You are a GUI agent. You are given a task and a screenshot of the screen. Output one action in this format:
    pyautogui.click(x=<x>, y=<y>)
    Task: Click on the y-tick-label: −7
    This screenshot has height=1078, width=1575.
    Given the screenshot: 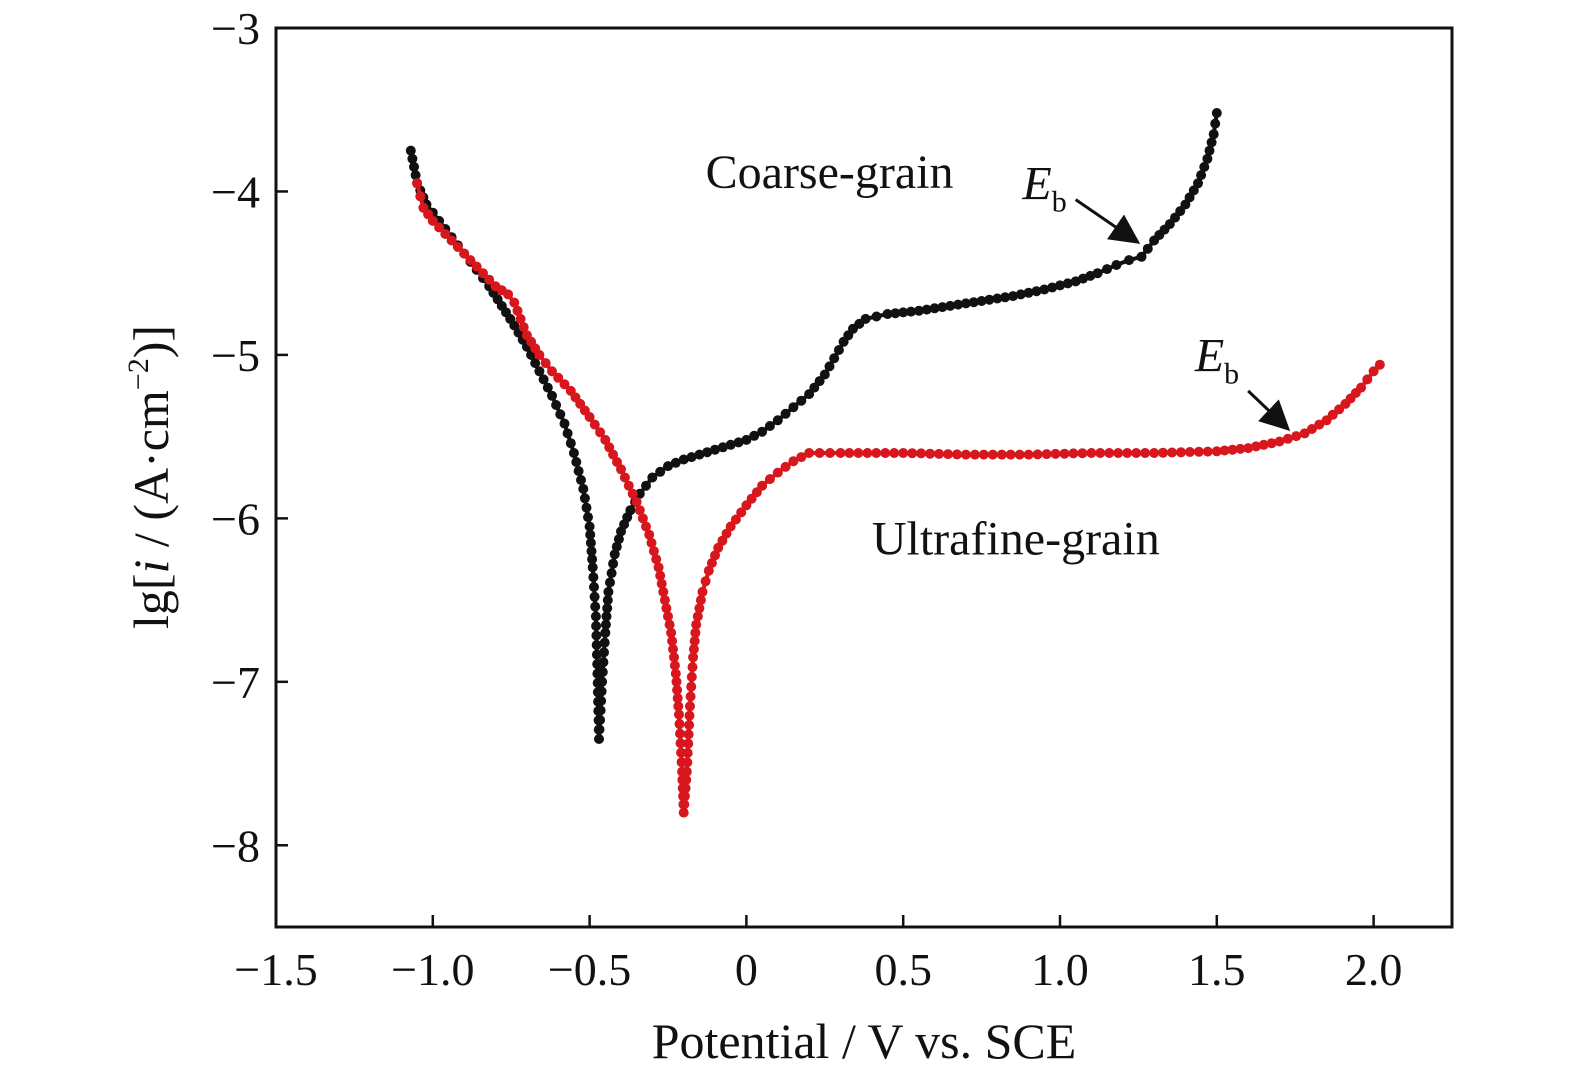 What is the action you would take?
    pyautogui.click(x=235, y=682)
    